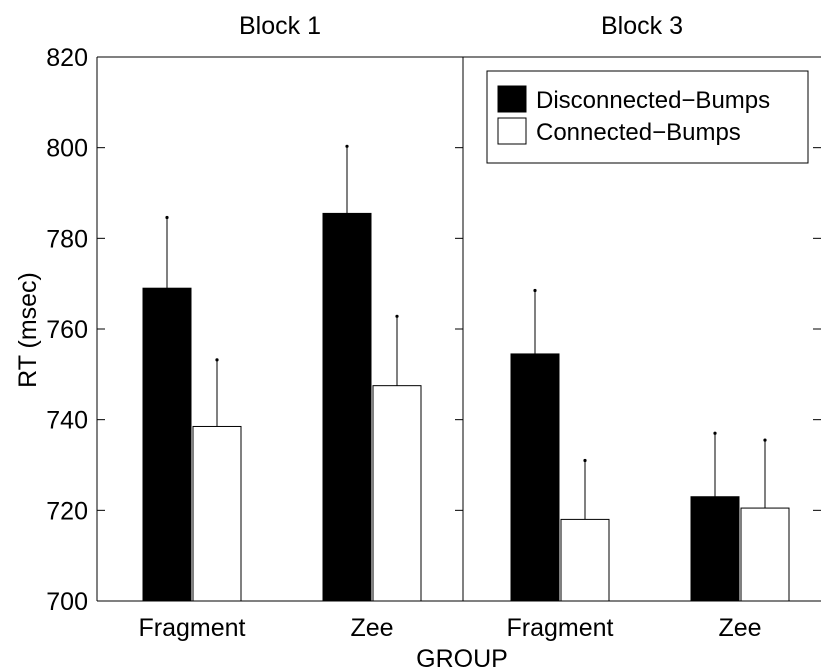  Describe the element at coordinates (462, 658) in the screenshot. I see `x-axis-title: GROUP` at that location.